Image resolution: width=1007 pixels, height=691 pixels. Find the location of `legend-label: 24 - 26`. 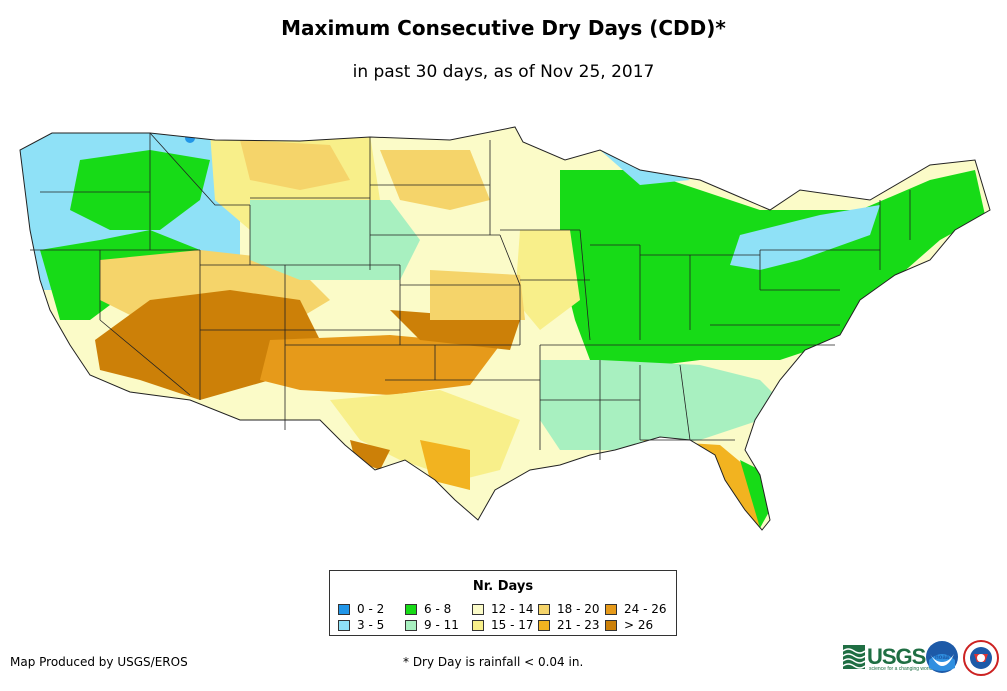

legend-label: 24 - 26 is located at coordinates (645, 609).